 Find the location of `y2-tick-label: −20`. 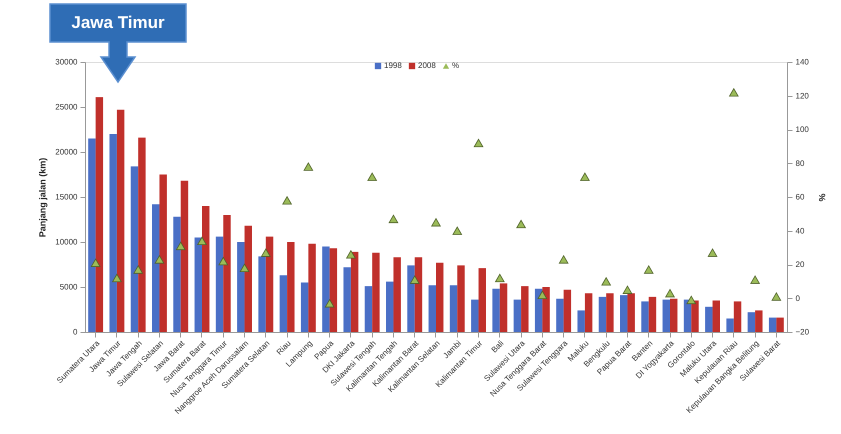

y2-tick-label: −20 is located at coordinates (803, 332).